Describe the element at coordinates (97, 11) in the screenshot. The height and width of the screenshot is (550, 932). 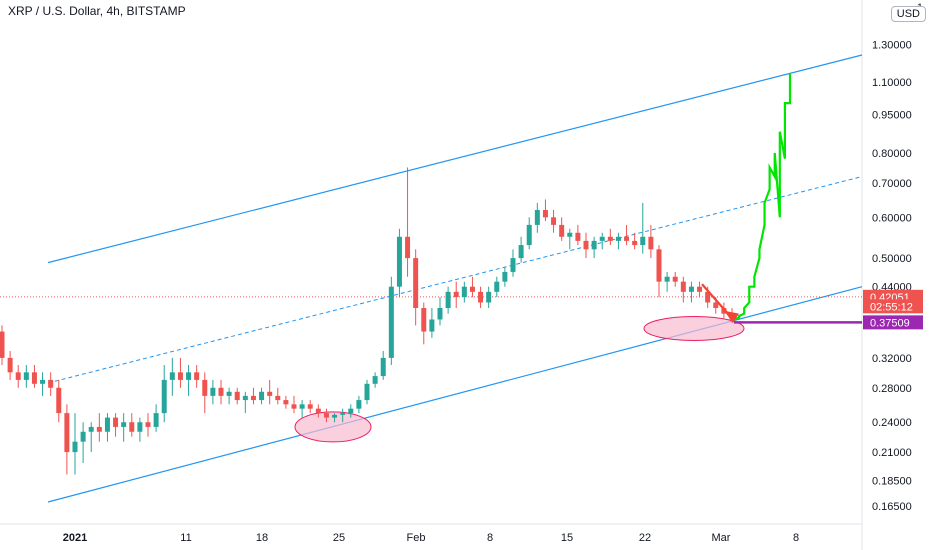
I see `chart-title: XRP / U.S. Dollar, 4h, BITSTAMP` at that location.